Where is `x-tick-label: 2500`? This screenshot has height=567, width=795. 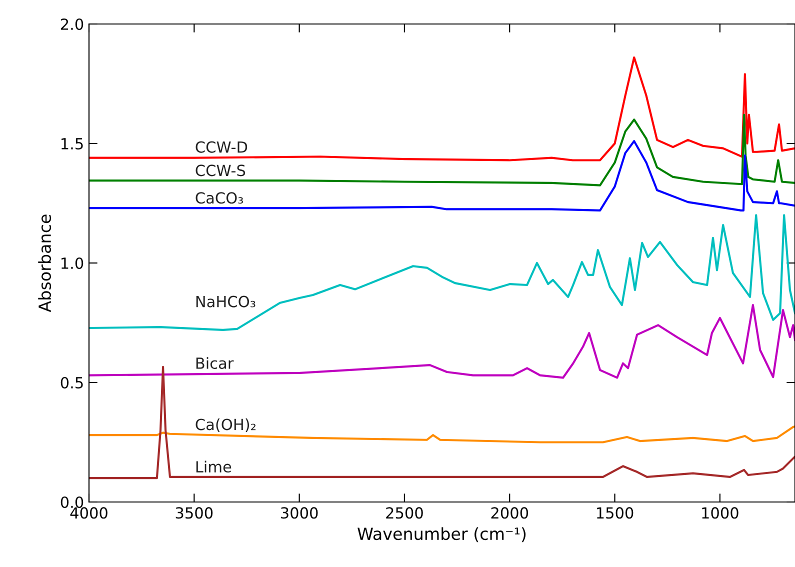
x-tick-label: 2500 is located at coordinates (404, 513).